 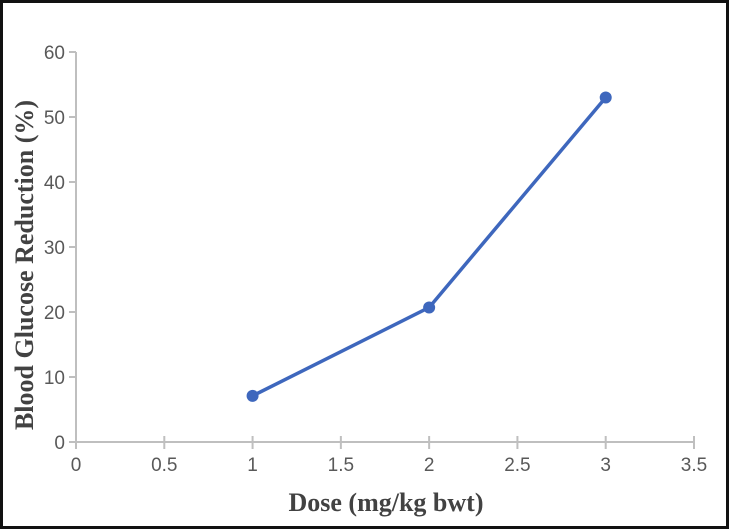 What do you see at coordinates (54, 53) in the screenshot?
I see `y-tick-label: 60` at bounding box center [54, 53].